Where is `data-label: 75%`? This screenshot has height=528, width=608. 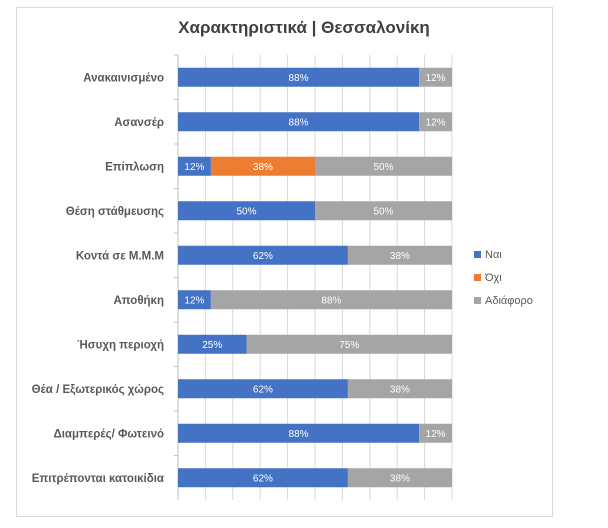 data-label: 75% is located at coordinates (349, 345).